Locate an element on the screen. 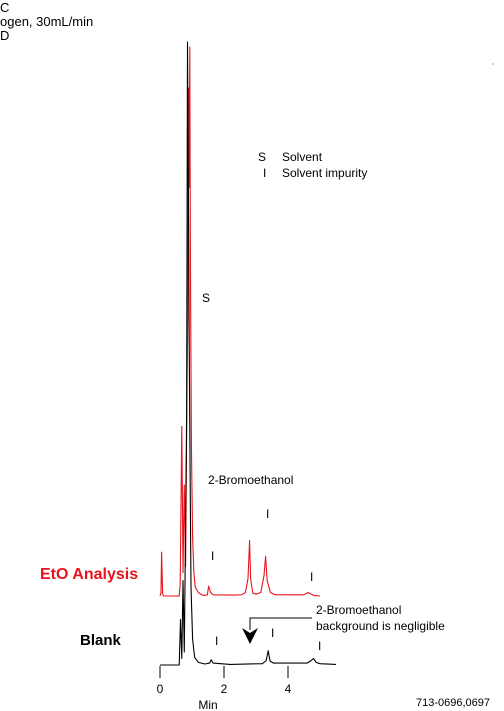  blank-label: Blank is located at coordinates (100, 640).